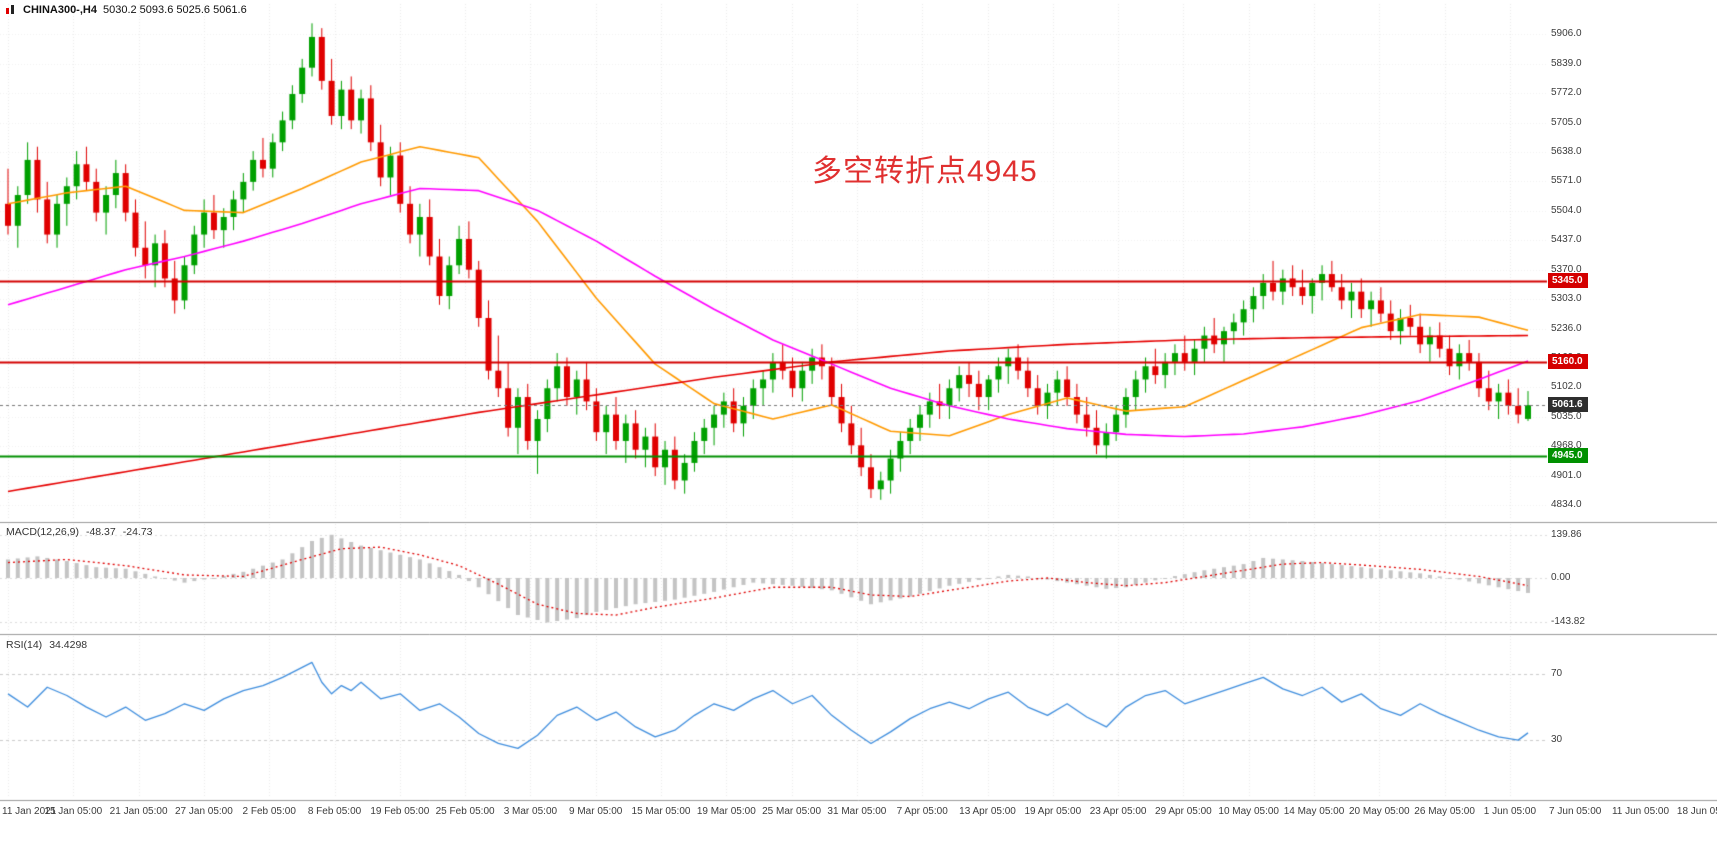 The image size is (1717, 841). Describe the element at coordinates (925, 171) in the screenshot. I see `annotation-text: 多空转折点4945` at that location.